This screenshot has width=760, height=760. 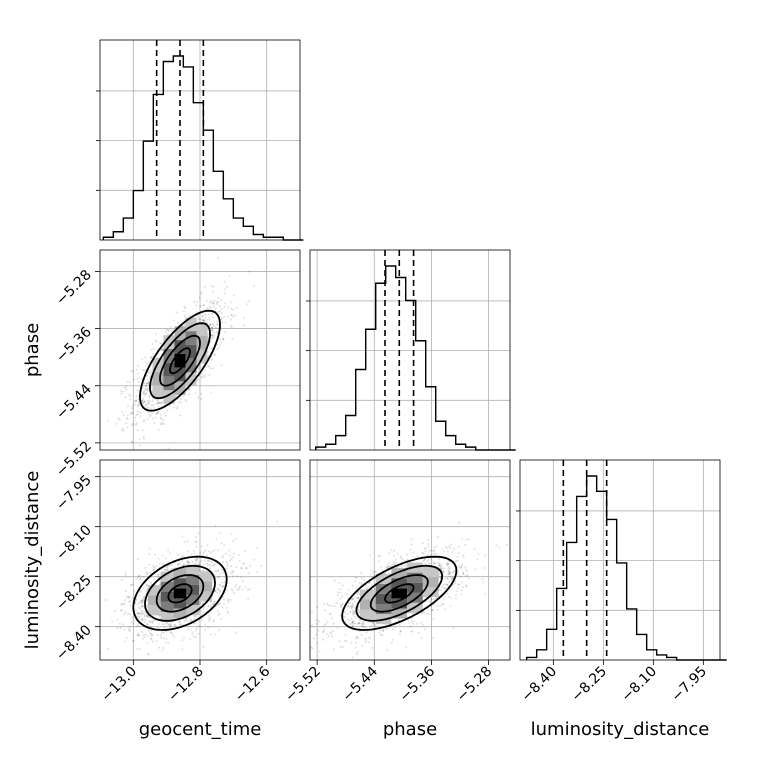 What do you see at coordinates (620, 560) in the screenshot?
I see `panel-frame` at bounding box center [620, 560].